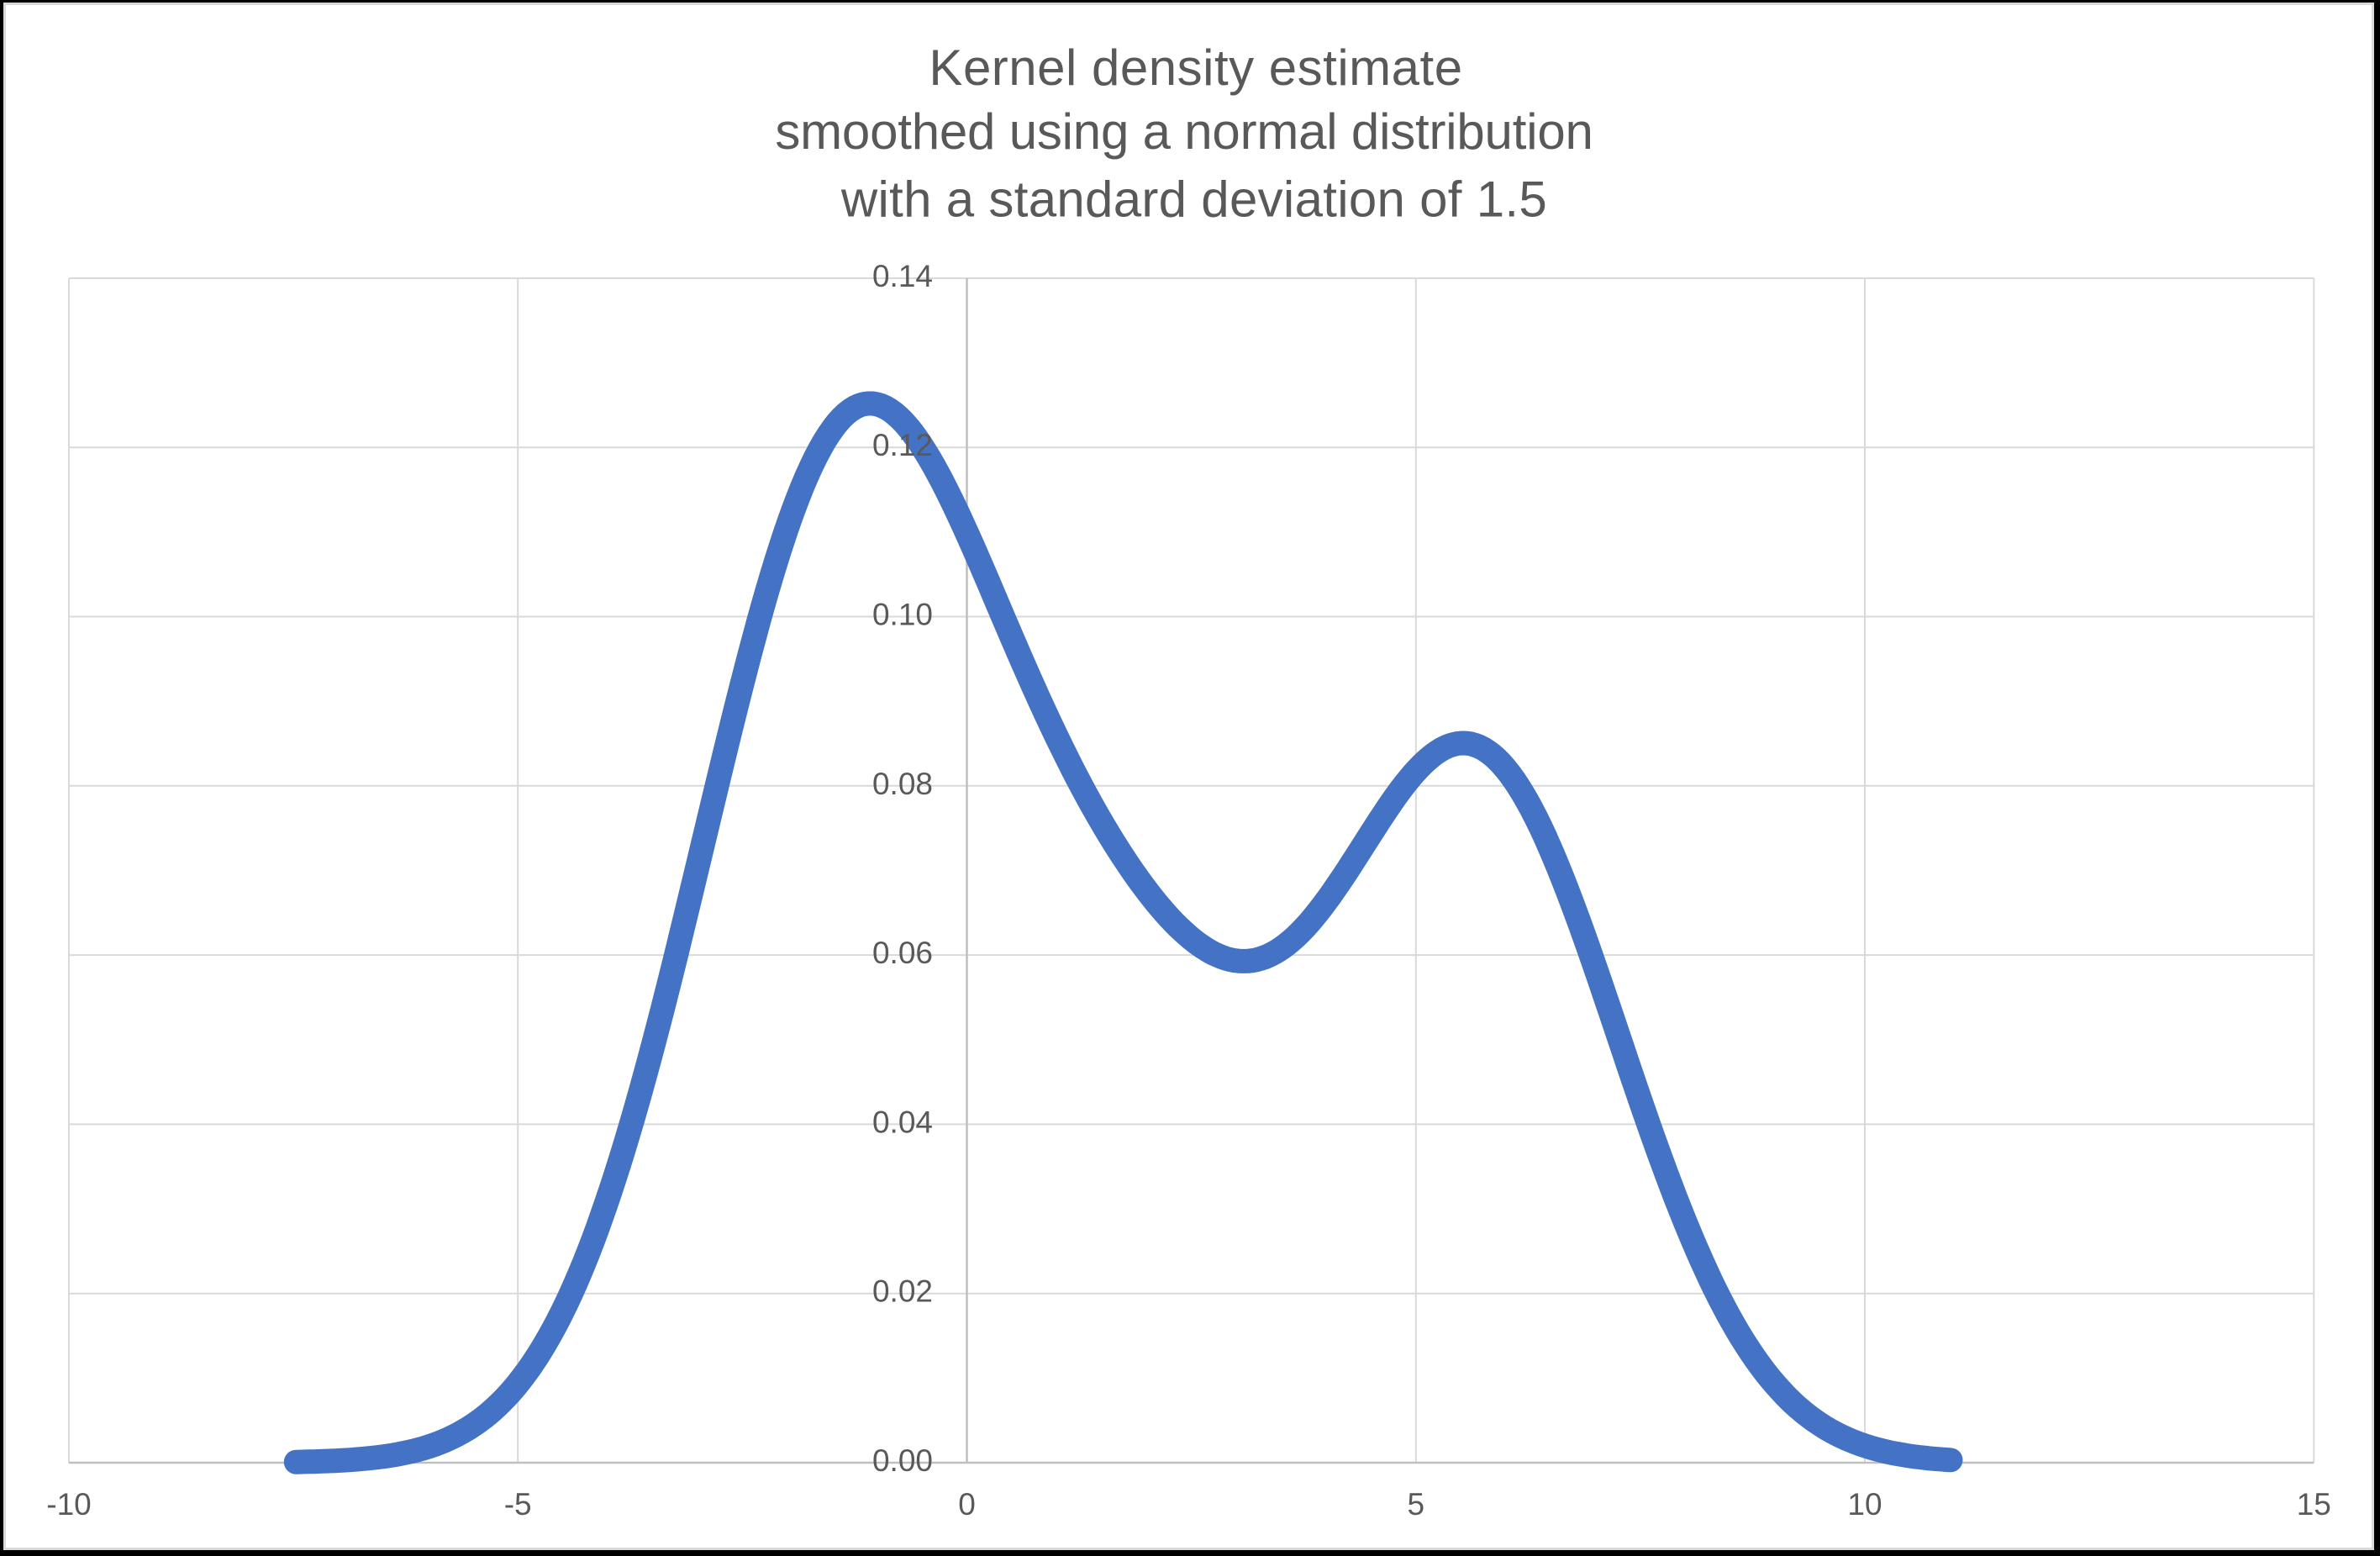  Describe the element at coordinates (902, 445) in the screenshot. I see `svg-text: 0.12` at that location.